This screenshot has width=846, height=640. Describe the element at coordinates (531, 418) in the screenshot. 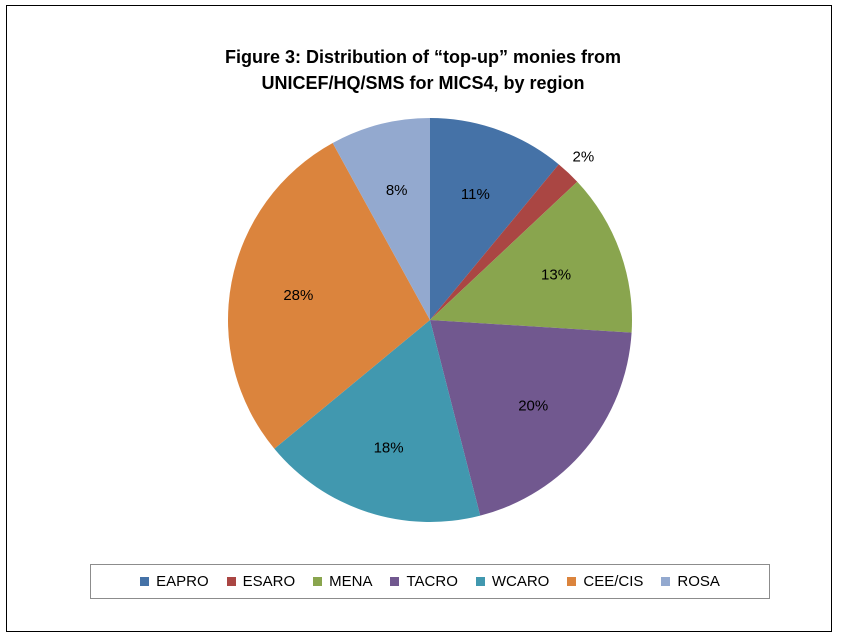

I see `pie-slice-tacro` at that location.